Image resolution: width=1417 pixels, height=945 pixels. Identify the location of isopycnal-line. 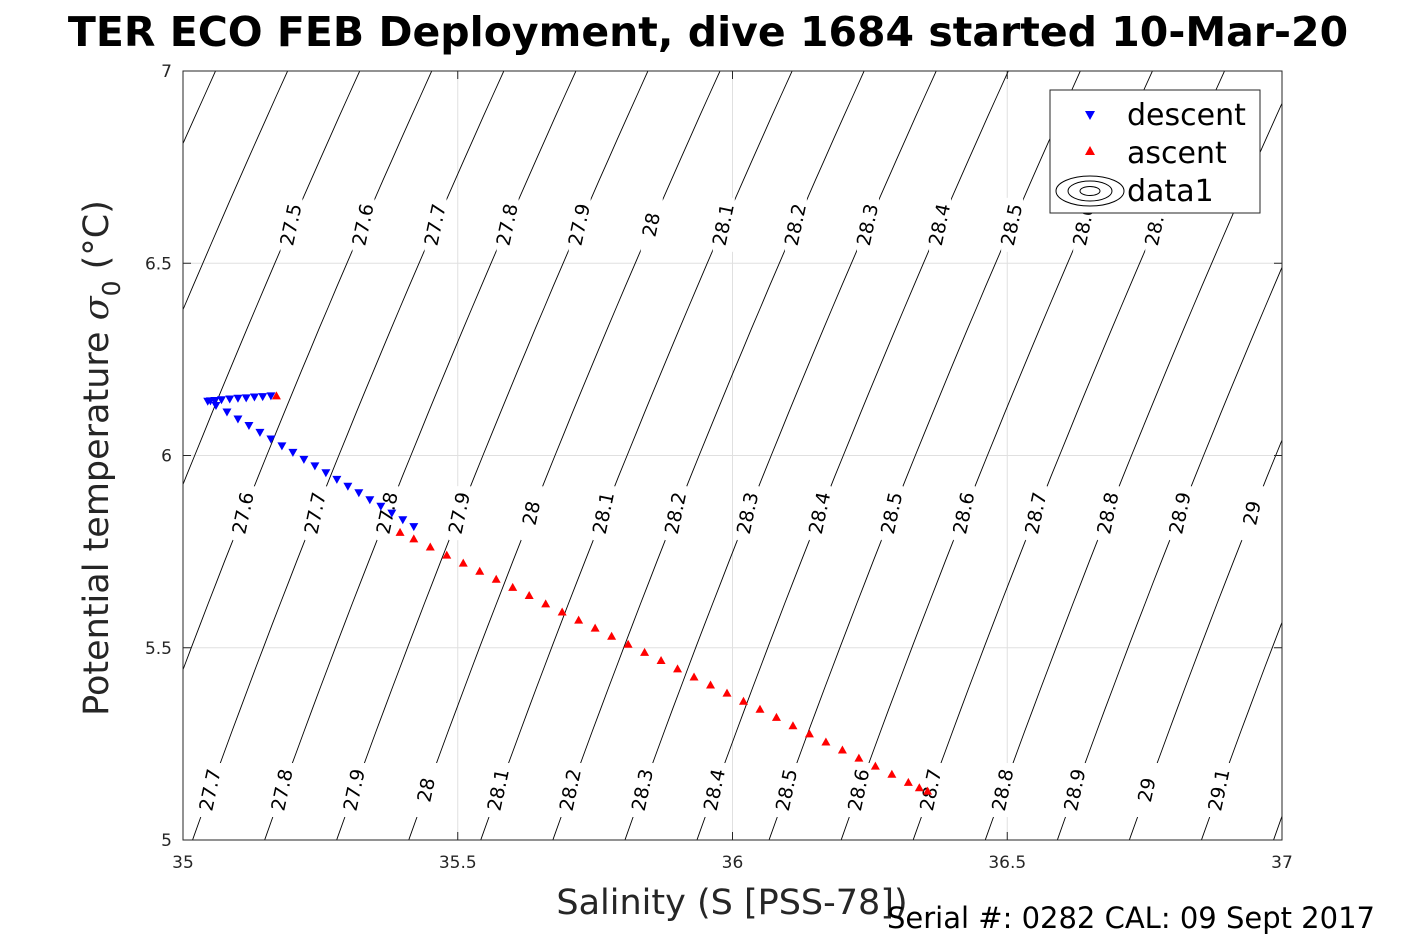
(236, 191).